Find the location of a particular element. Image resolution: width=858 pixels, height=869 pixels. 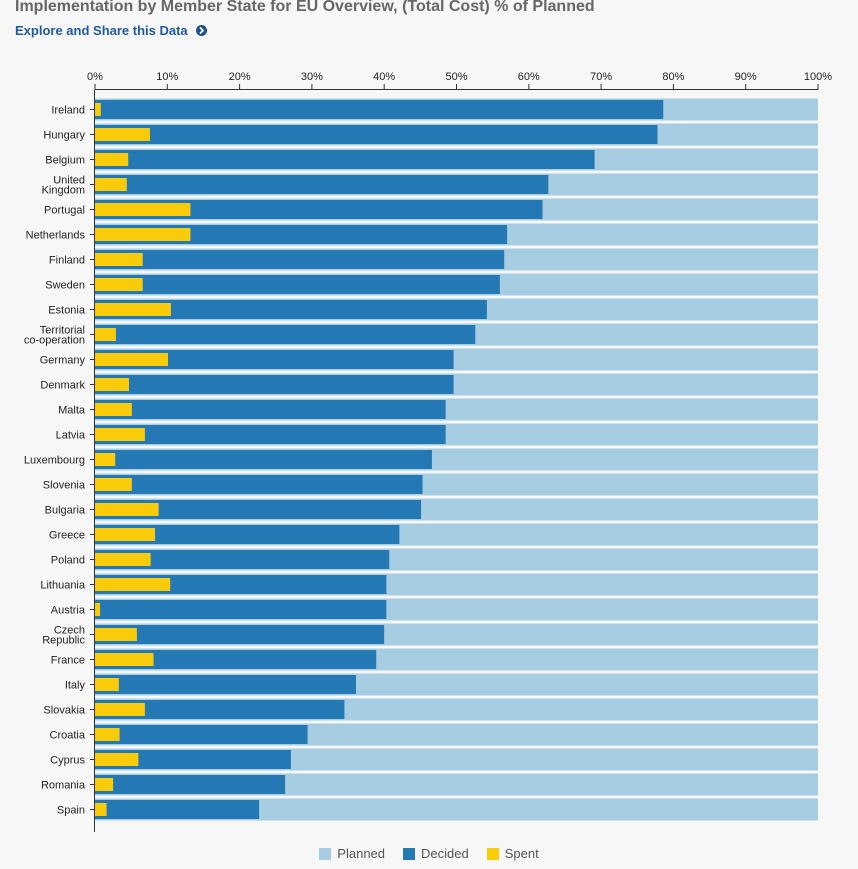

legend-item-spent: Spent is located at coordinates (512, 853).